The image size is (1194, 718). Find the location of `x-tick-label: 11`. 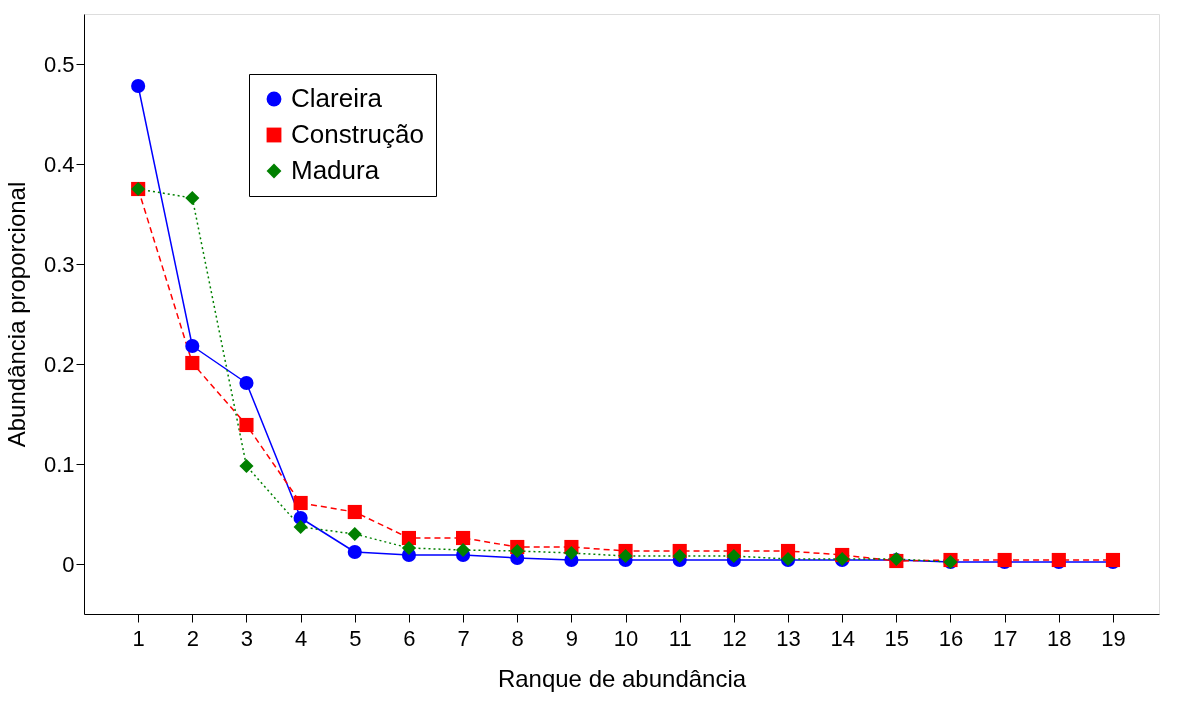

x-tick-label: 11 is located at coordinates (680, 638).